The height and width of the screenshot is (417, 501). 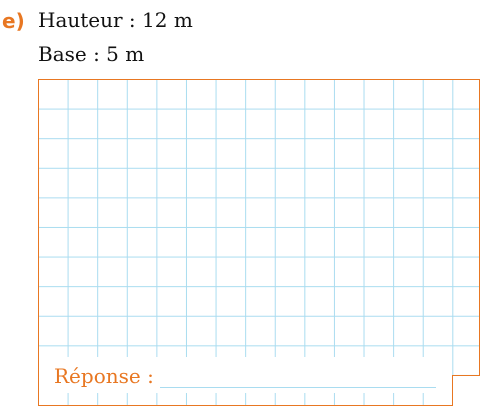 I want to click on grid-border-step, so click(x=466, y=375).